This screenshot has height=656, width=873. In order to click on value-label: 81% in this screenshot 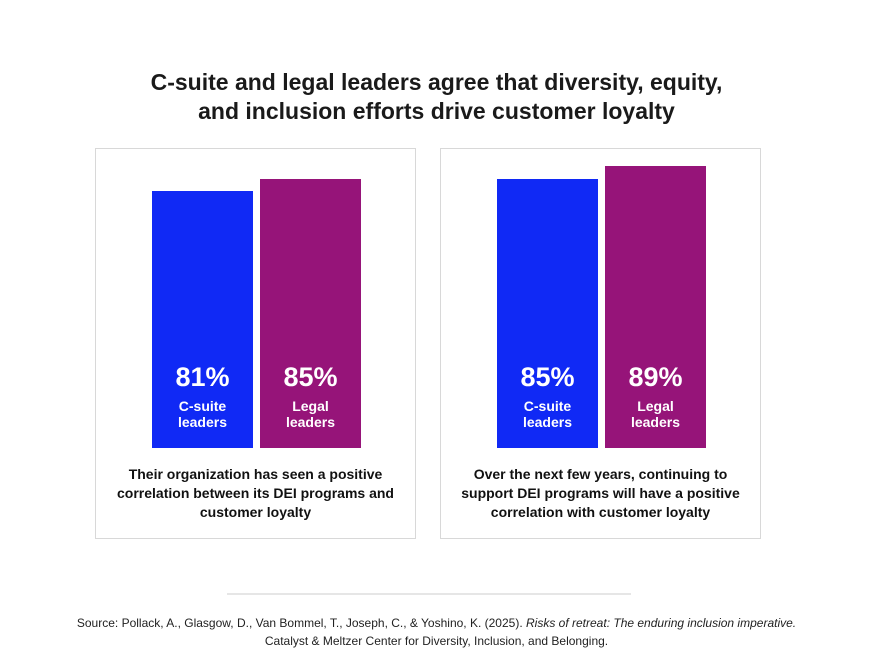, I will do `click(202, 377)`.